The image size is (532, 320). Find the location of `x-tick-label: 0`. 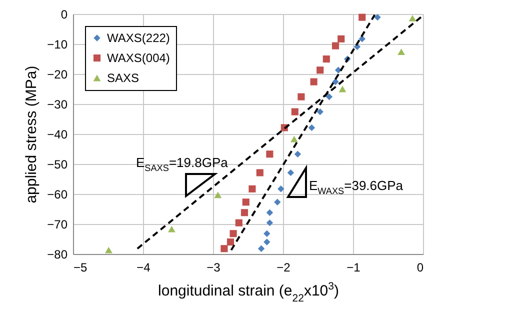

x-tick-label: 0 is located at coordinates (420, 267).